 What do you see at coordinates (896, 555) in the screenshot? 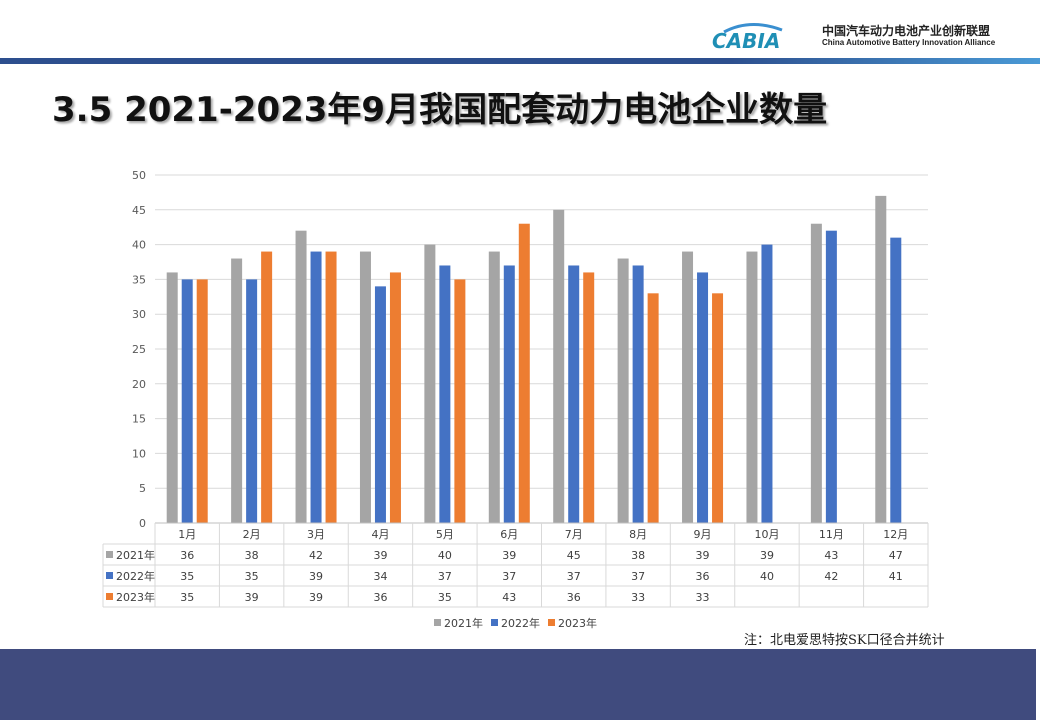
I see `data-label: 47` at bounding box center [896, 555].